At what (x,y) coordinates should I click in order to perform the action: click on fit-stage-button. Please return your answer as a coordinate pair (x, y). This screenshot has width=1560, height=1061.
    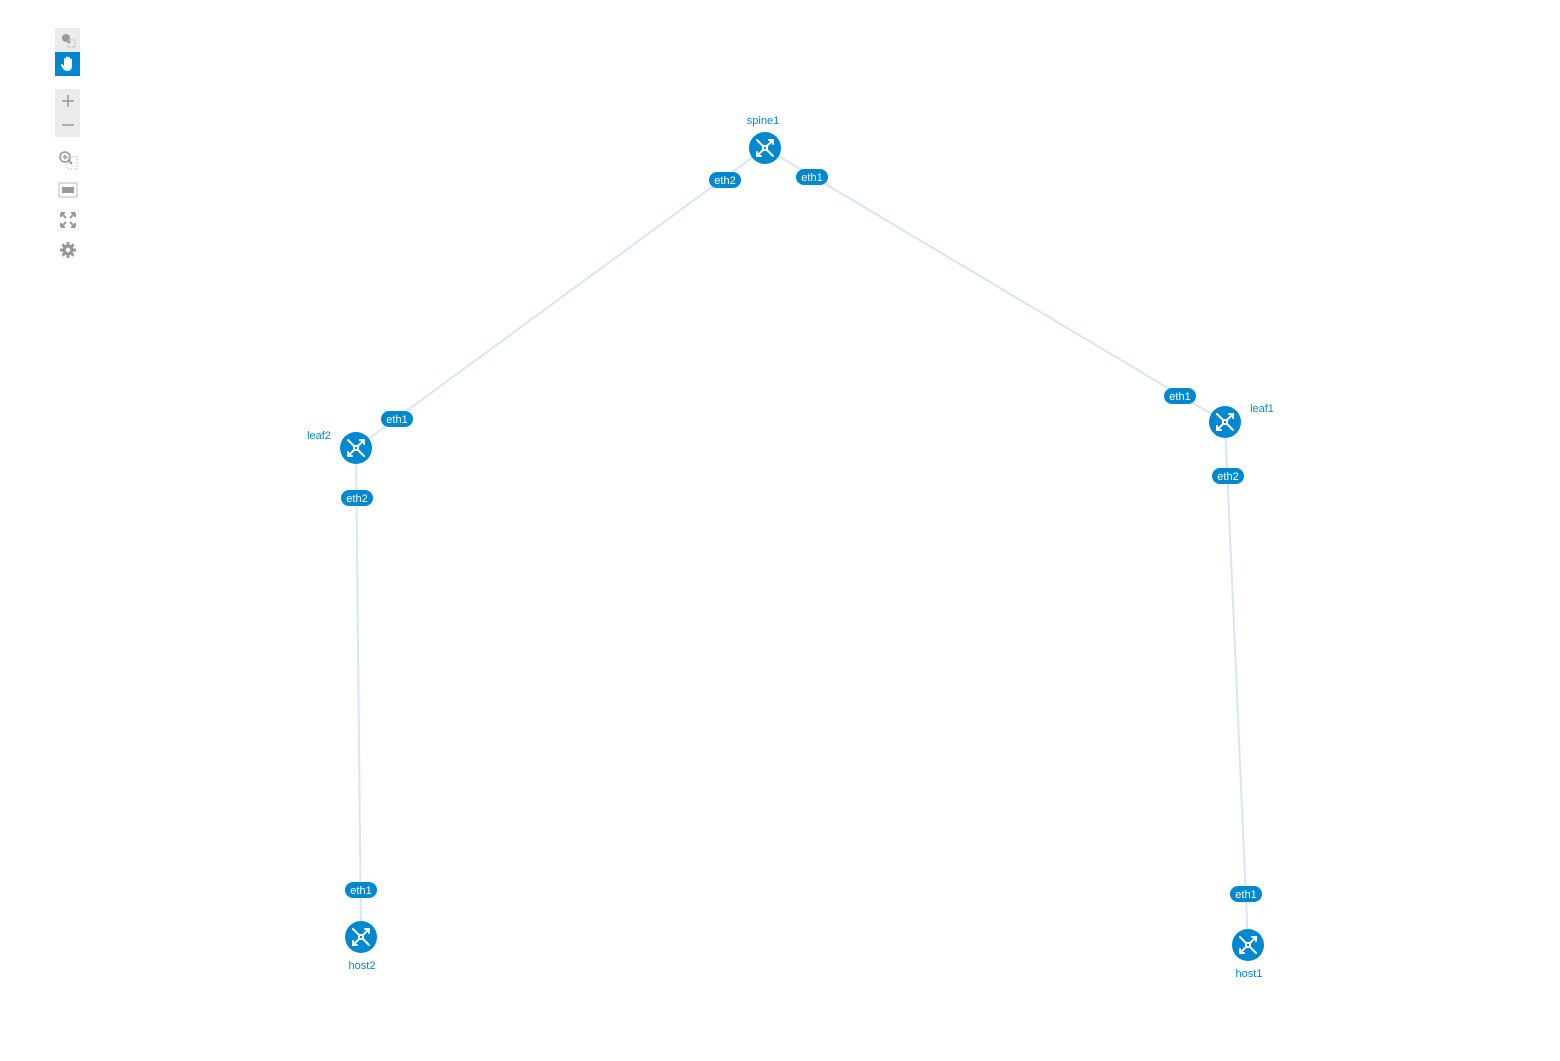
    Looking at the image, I should click on (67, 190).